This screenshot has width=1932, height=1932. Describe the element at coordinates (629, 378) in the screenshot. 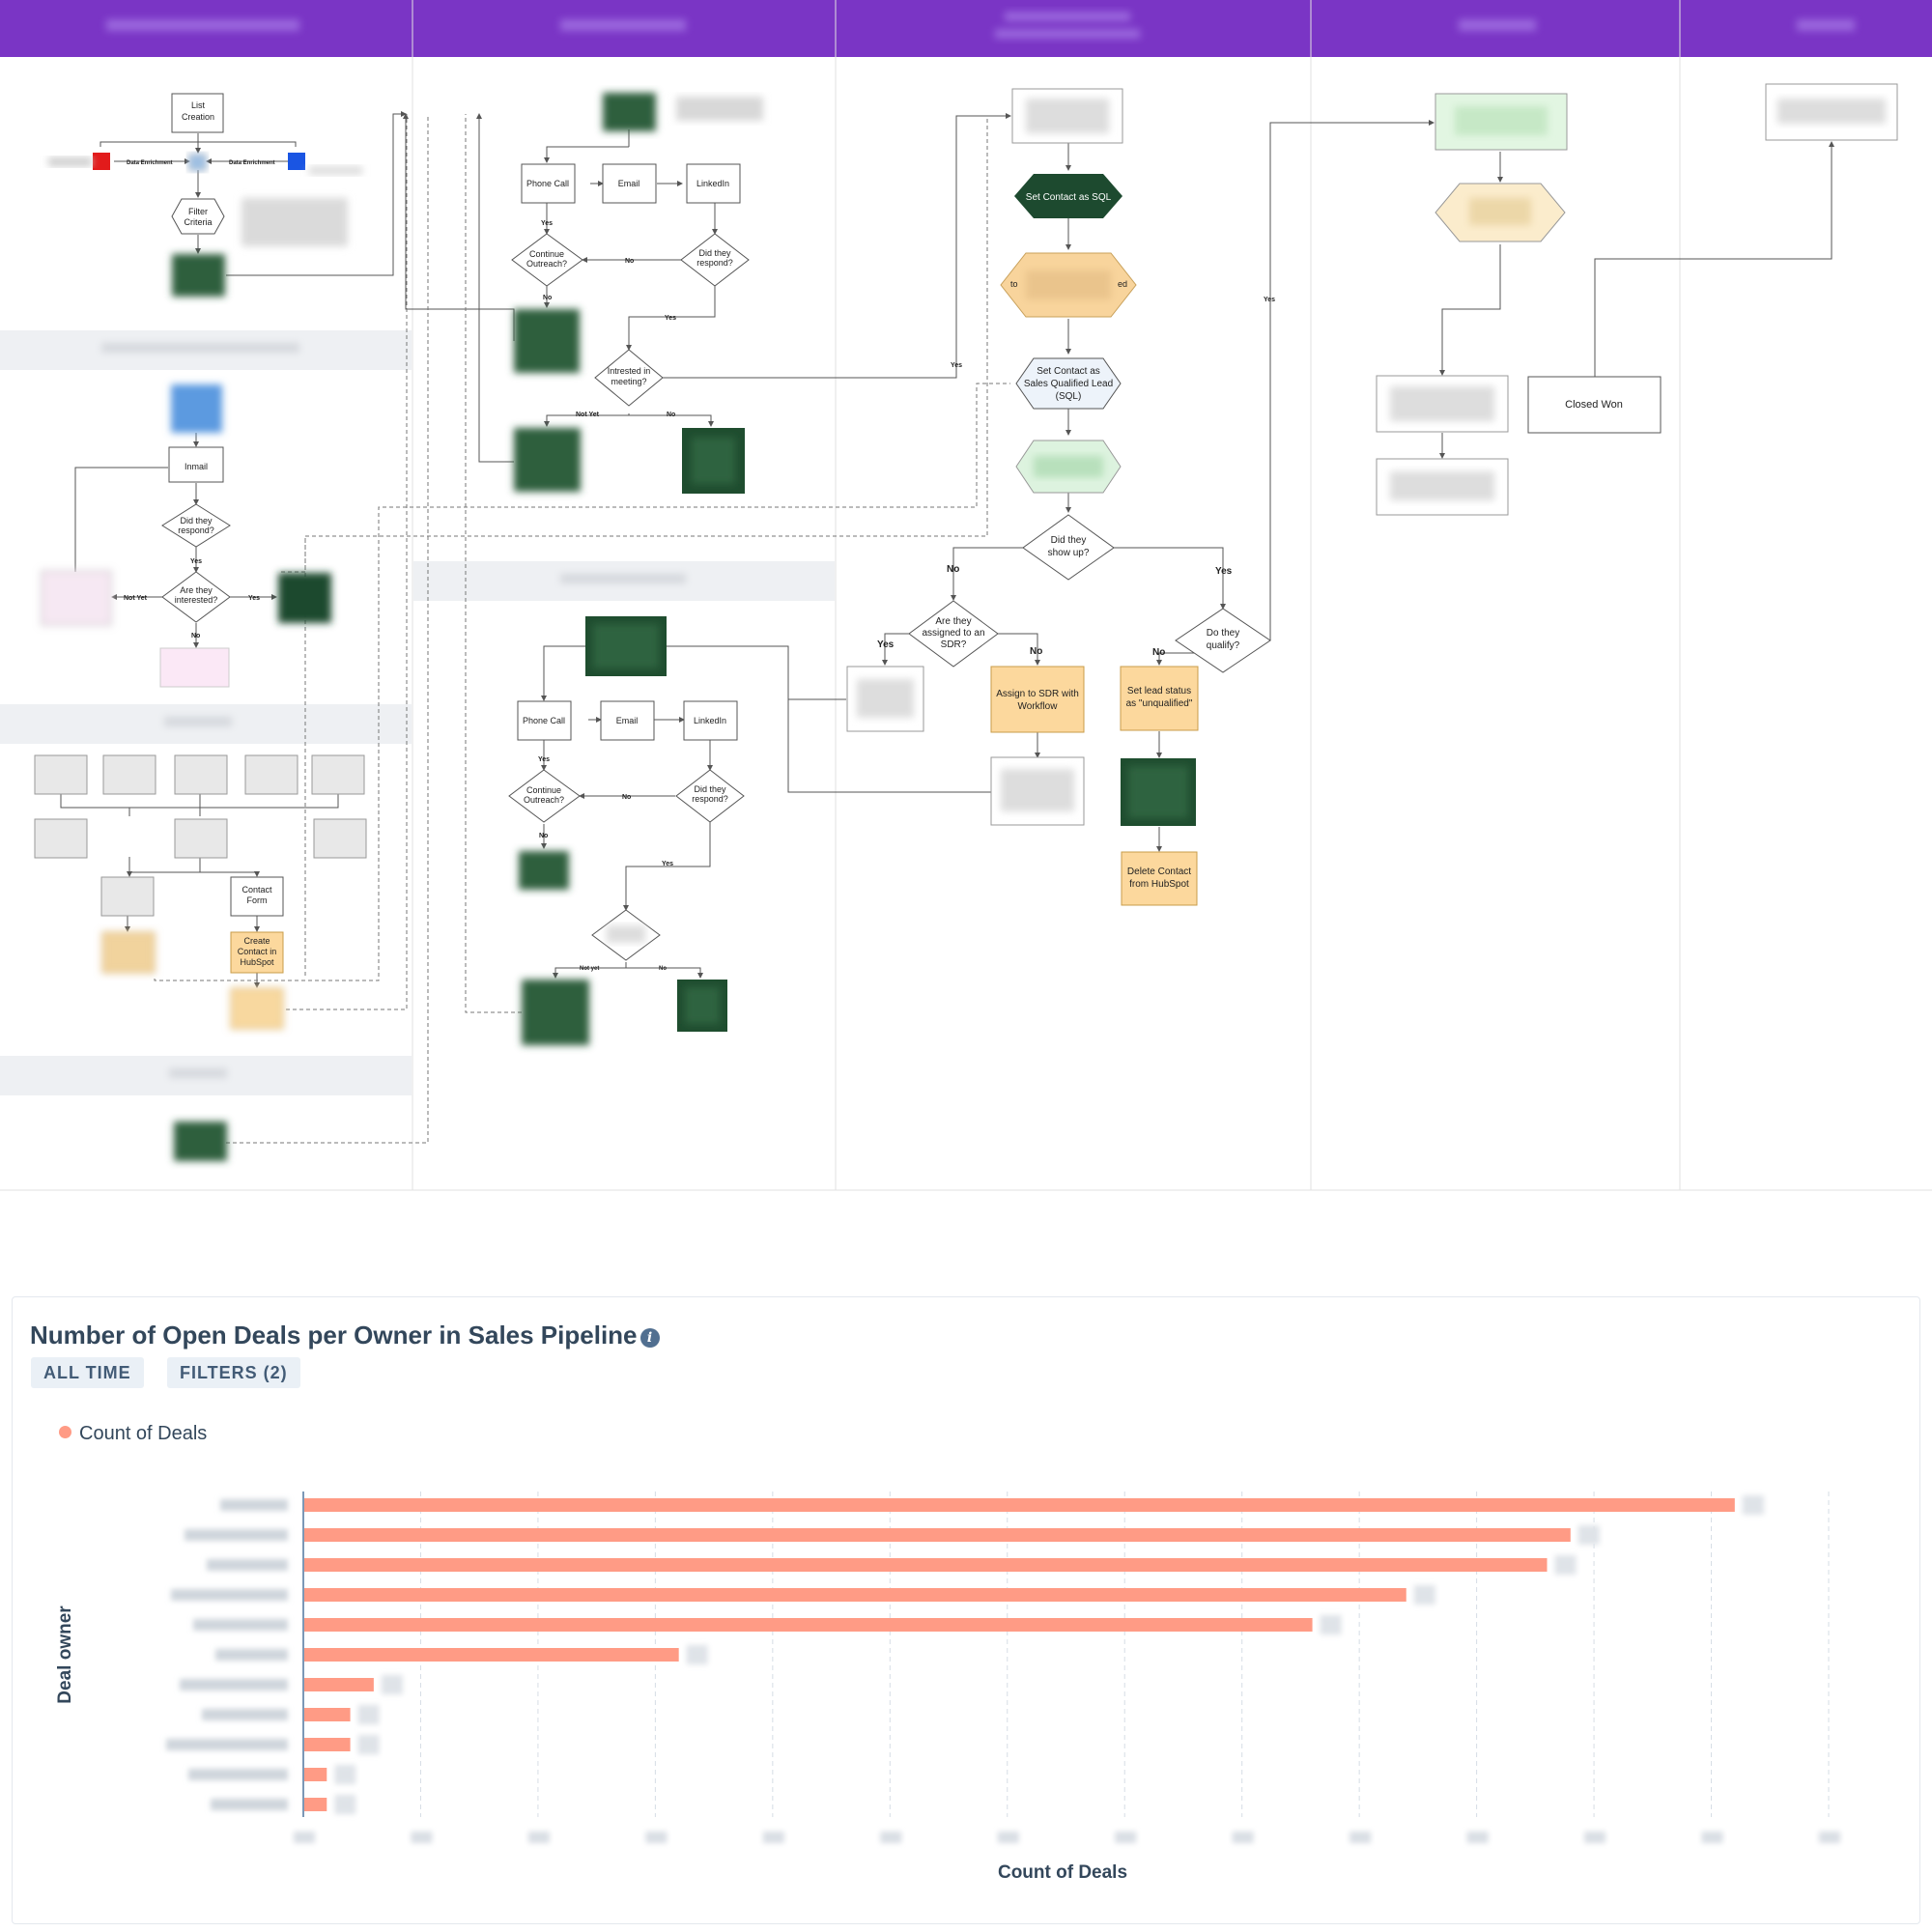

I see `interested-in-meeting-decision: Intrested in meeting?` at that location.